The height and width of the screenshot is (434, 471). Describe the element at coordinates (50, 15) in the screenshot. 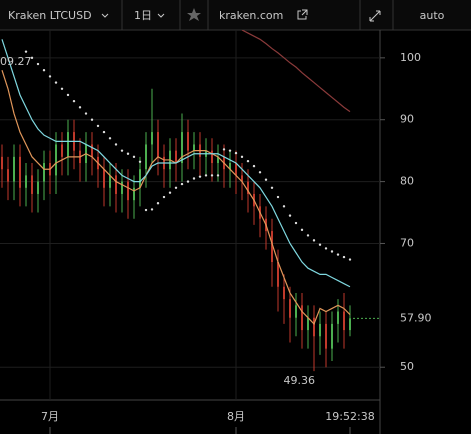

I see `symbol-button: Kraken LTCUSD` at that location.